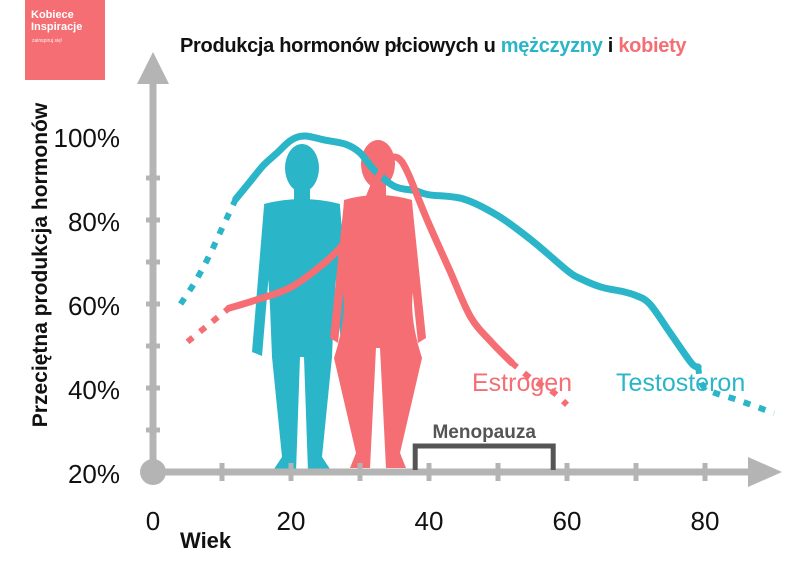  Describe the element at coordinates (370, 260) in the screenshot. I see `estrogen-curve` at that location.